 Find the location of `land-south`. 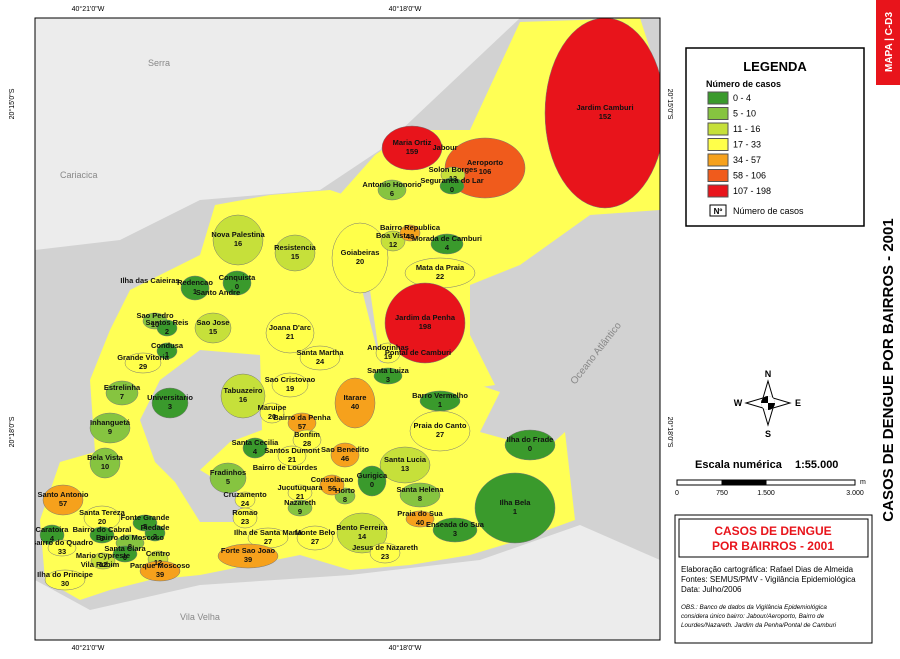

land-south is located at coordinates (347, 582).